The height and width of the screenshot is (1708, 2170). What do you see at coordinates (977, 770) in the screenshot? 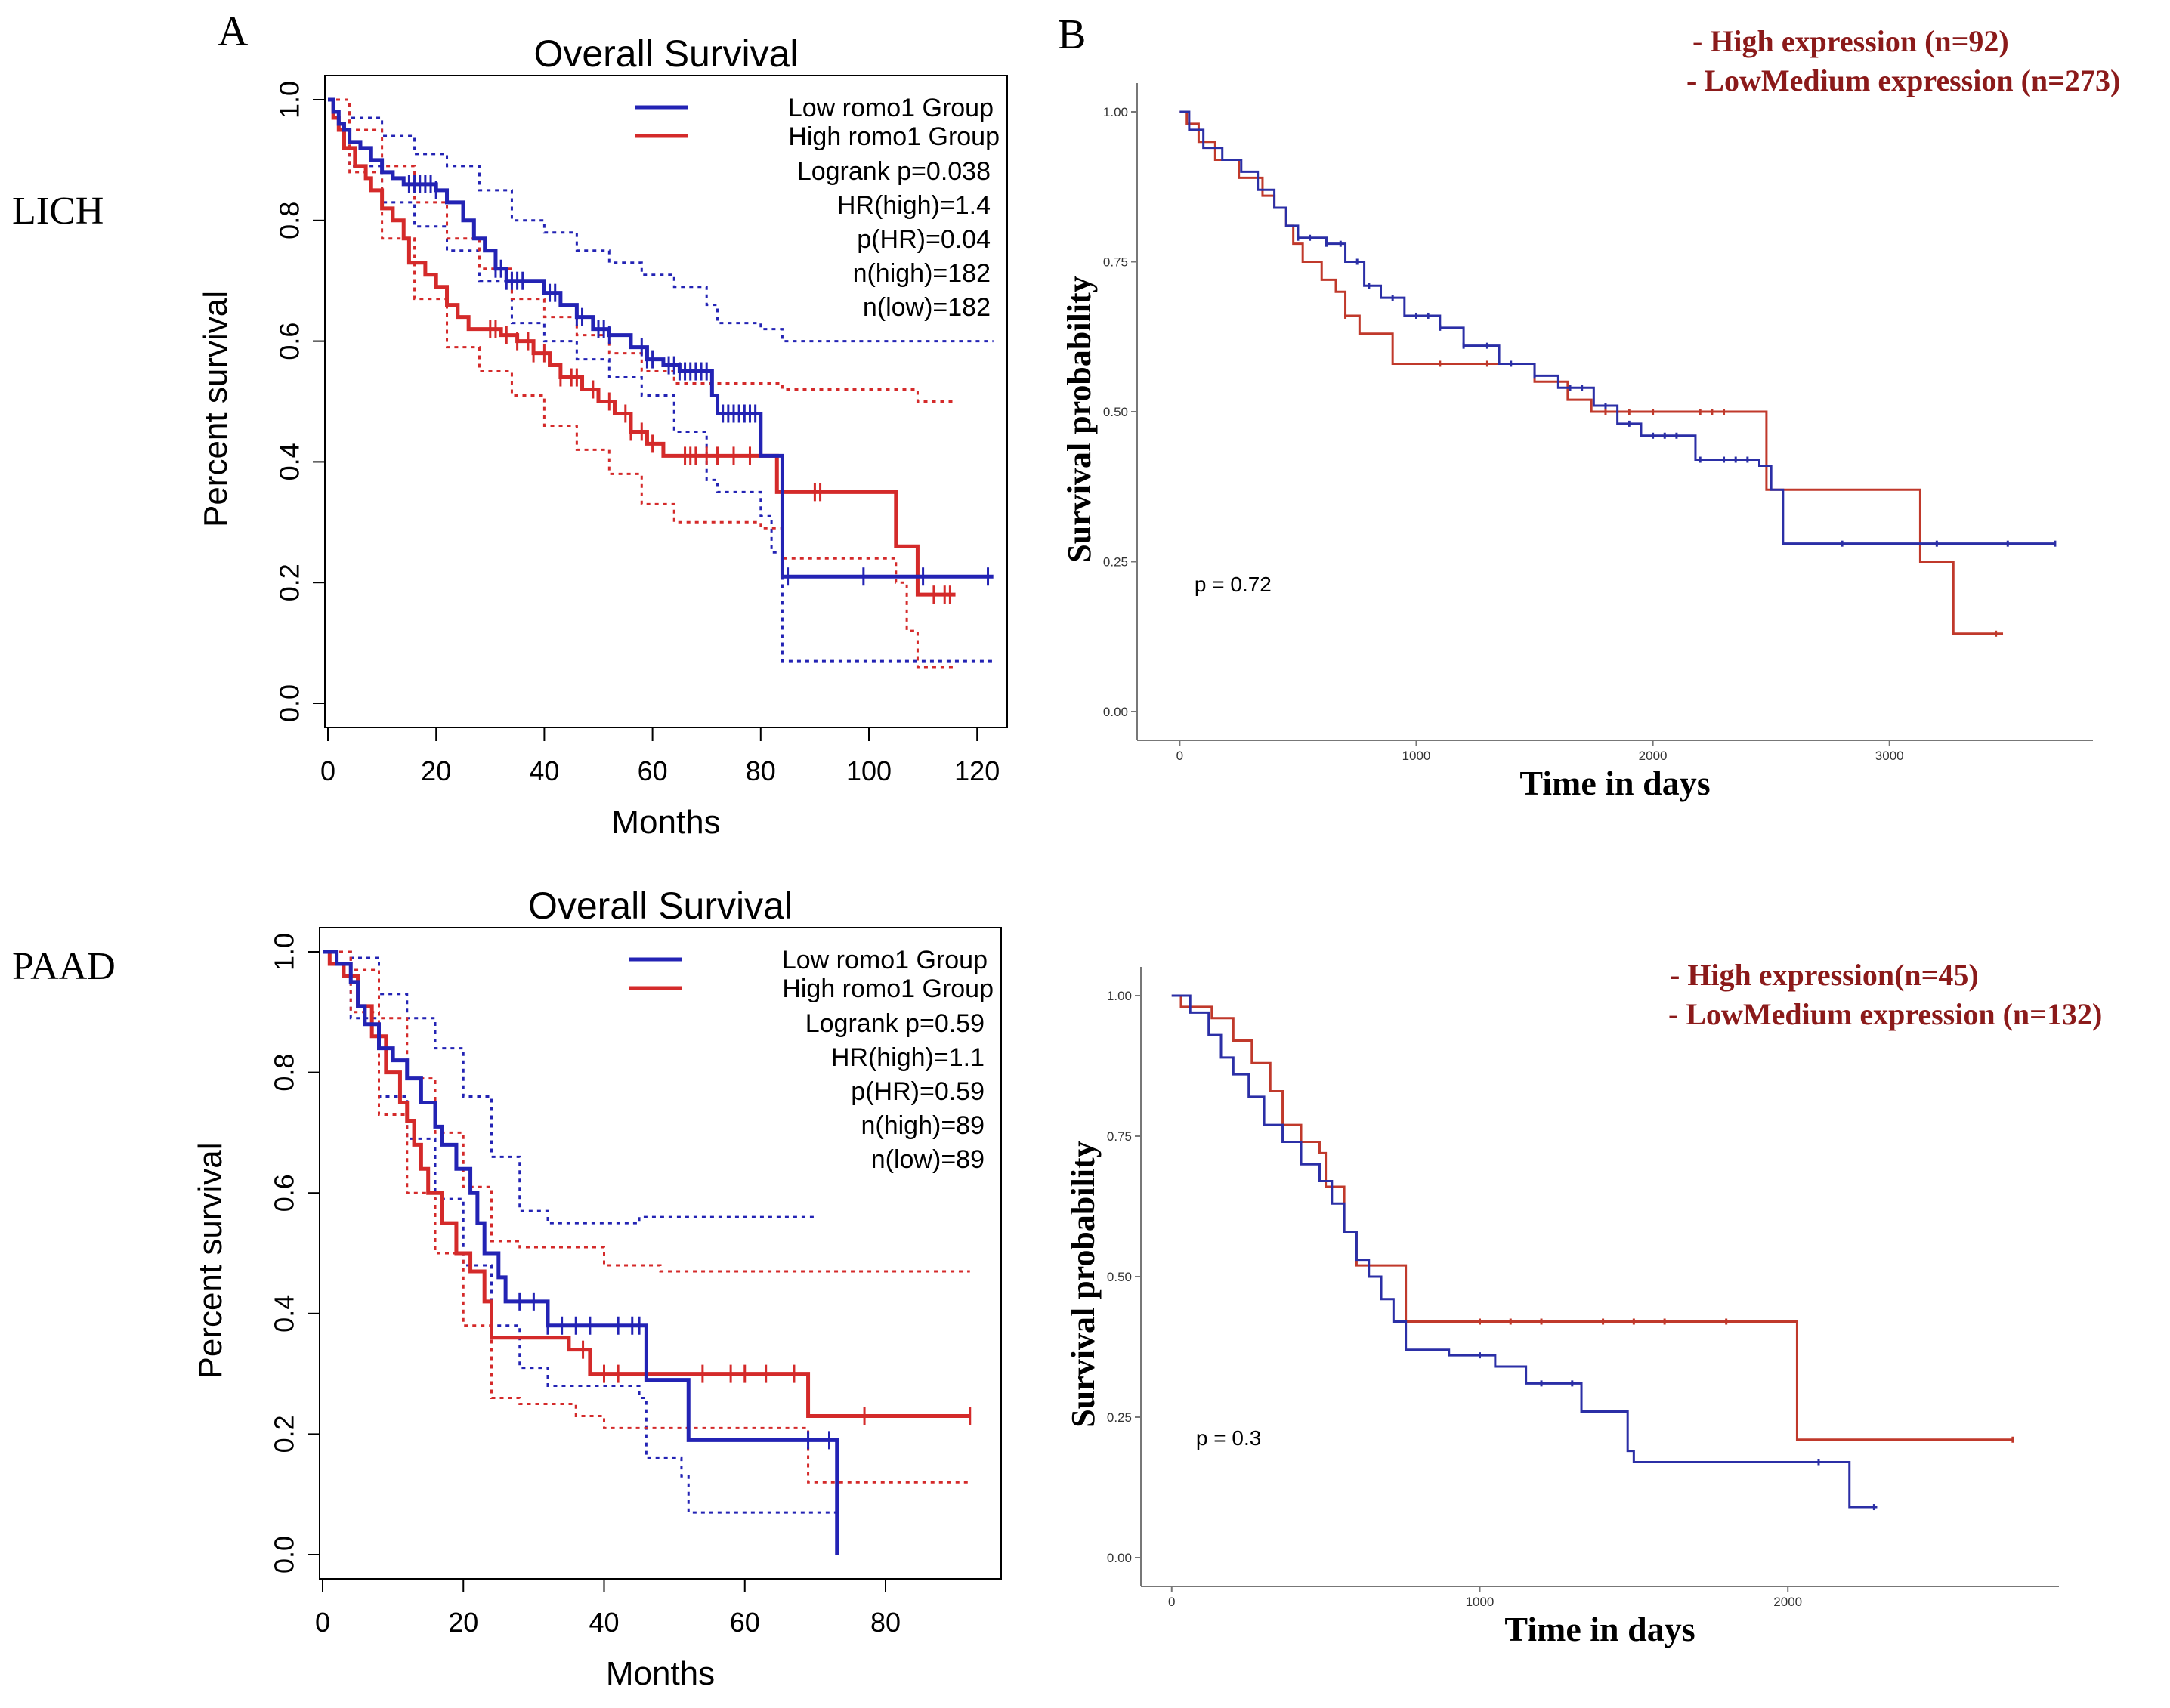
I see `x-tick-label: 120` at bounding box center [977, 770].